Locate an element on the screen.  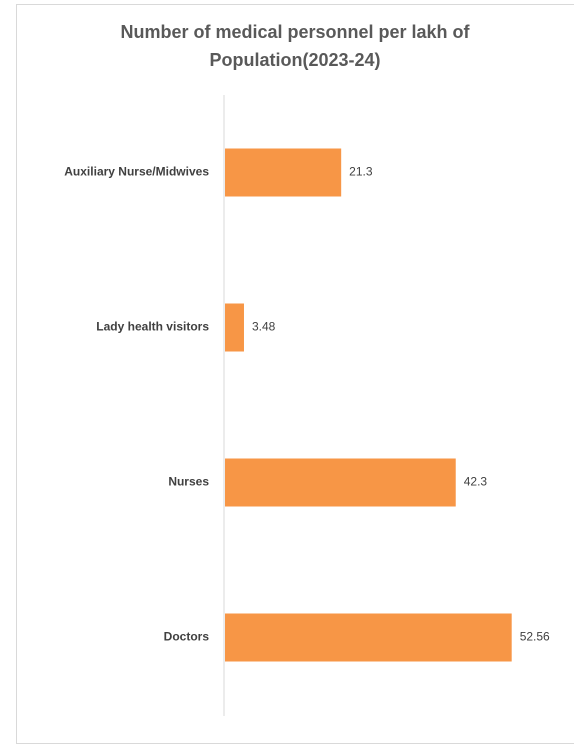
value-label-2: 42.3 is located at coordinates (476, 482).